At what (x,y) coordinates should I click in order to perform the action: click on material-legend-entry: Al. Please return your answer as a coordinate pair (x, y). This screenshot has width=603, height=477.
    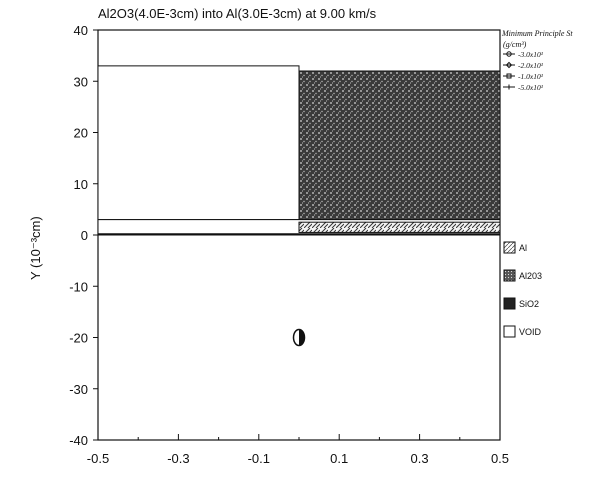
    Looking at the image, I should click on (515, 247).